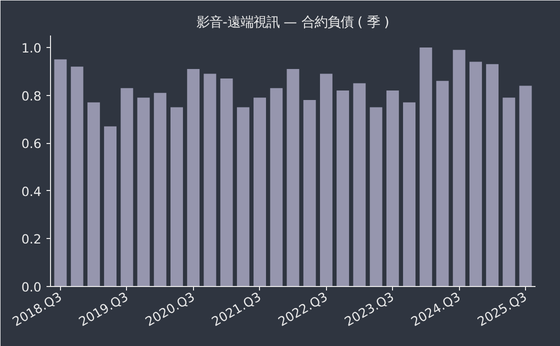  Describe the element at coordinates (31, 287) in the screenshot. I see `y-tick-label: 0.0` at that location.